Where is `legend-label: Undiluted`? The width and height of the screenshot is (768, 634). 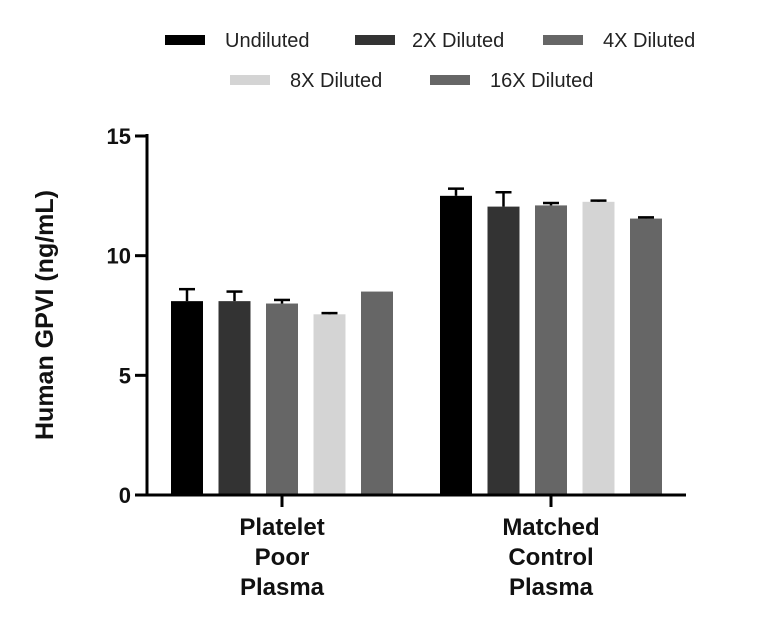
legend-label: Undiluted is located at coordinates (267, 41).